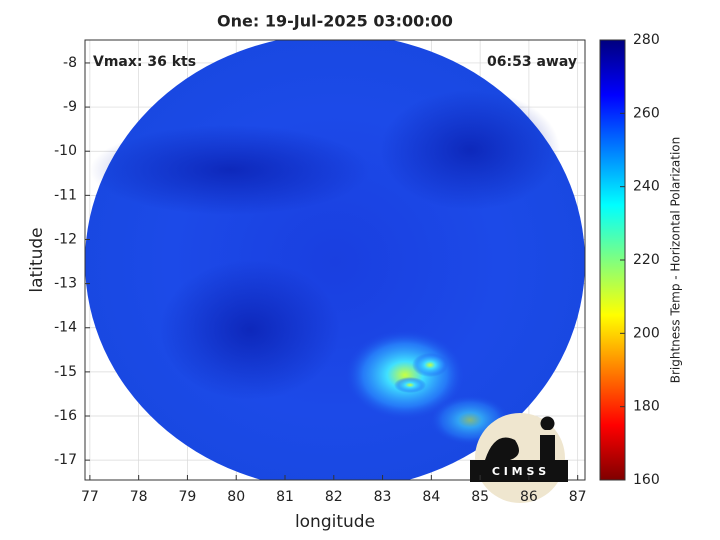  Describe the element at coordinates (529, 497) in the screenshot. I see `x-tick-label: 86` at that location.